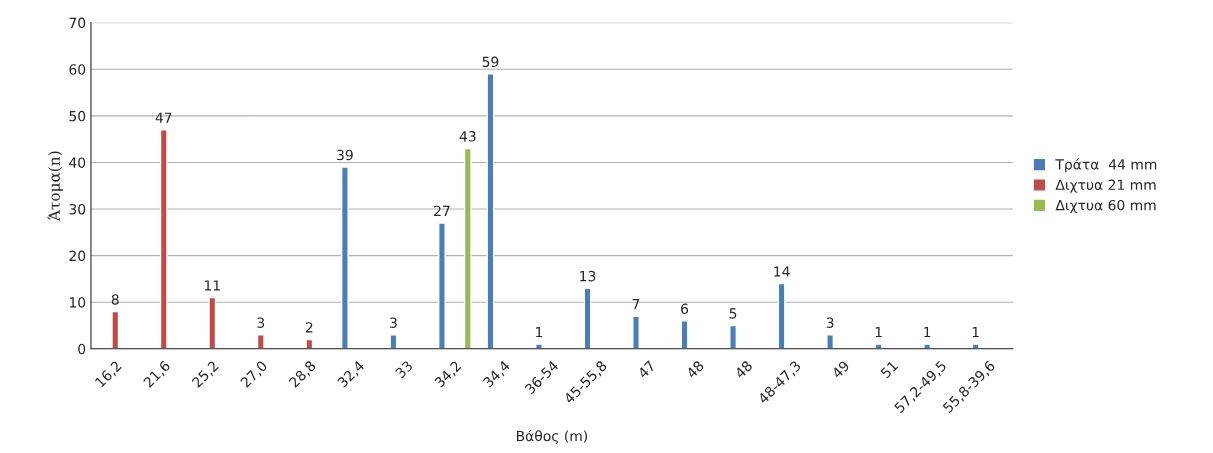 The width and height of the screenshot is (1213, 453). Describe the element at coordinates (345, 155) in the screenshot. I see `data-label: 39` at that location.